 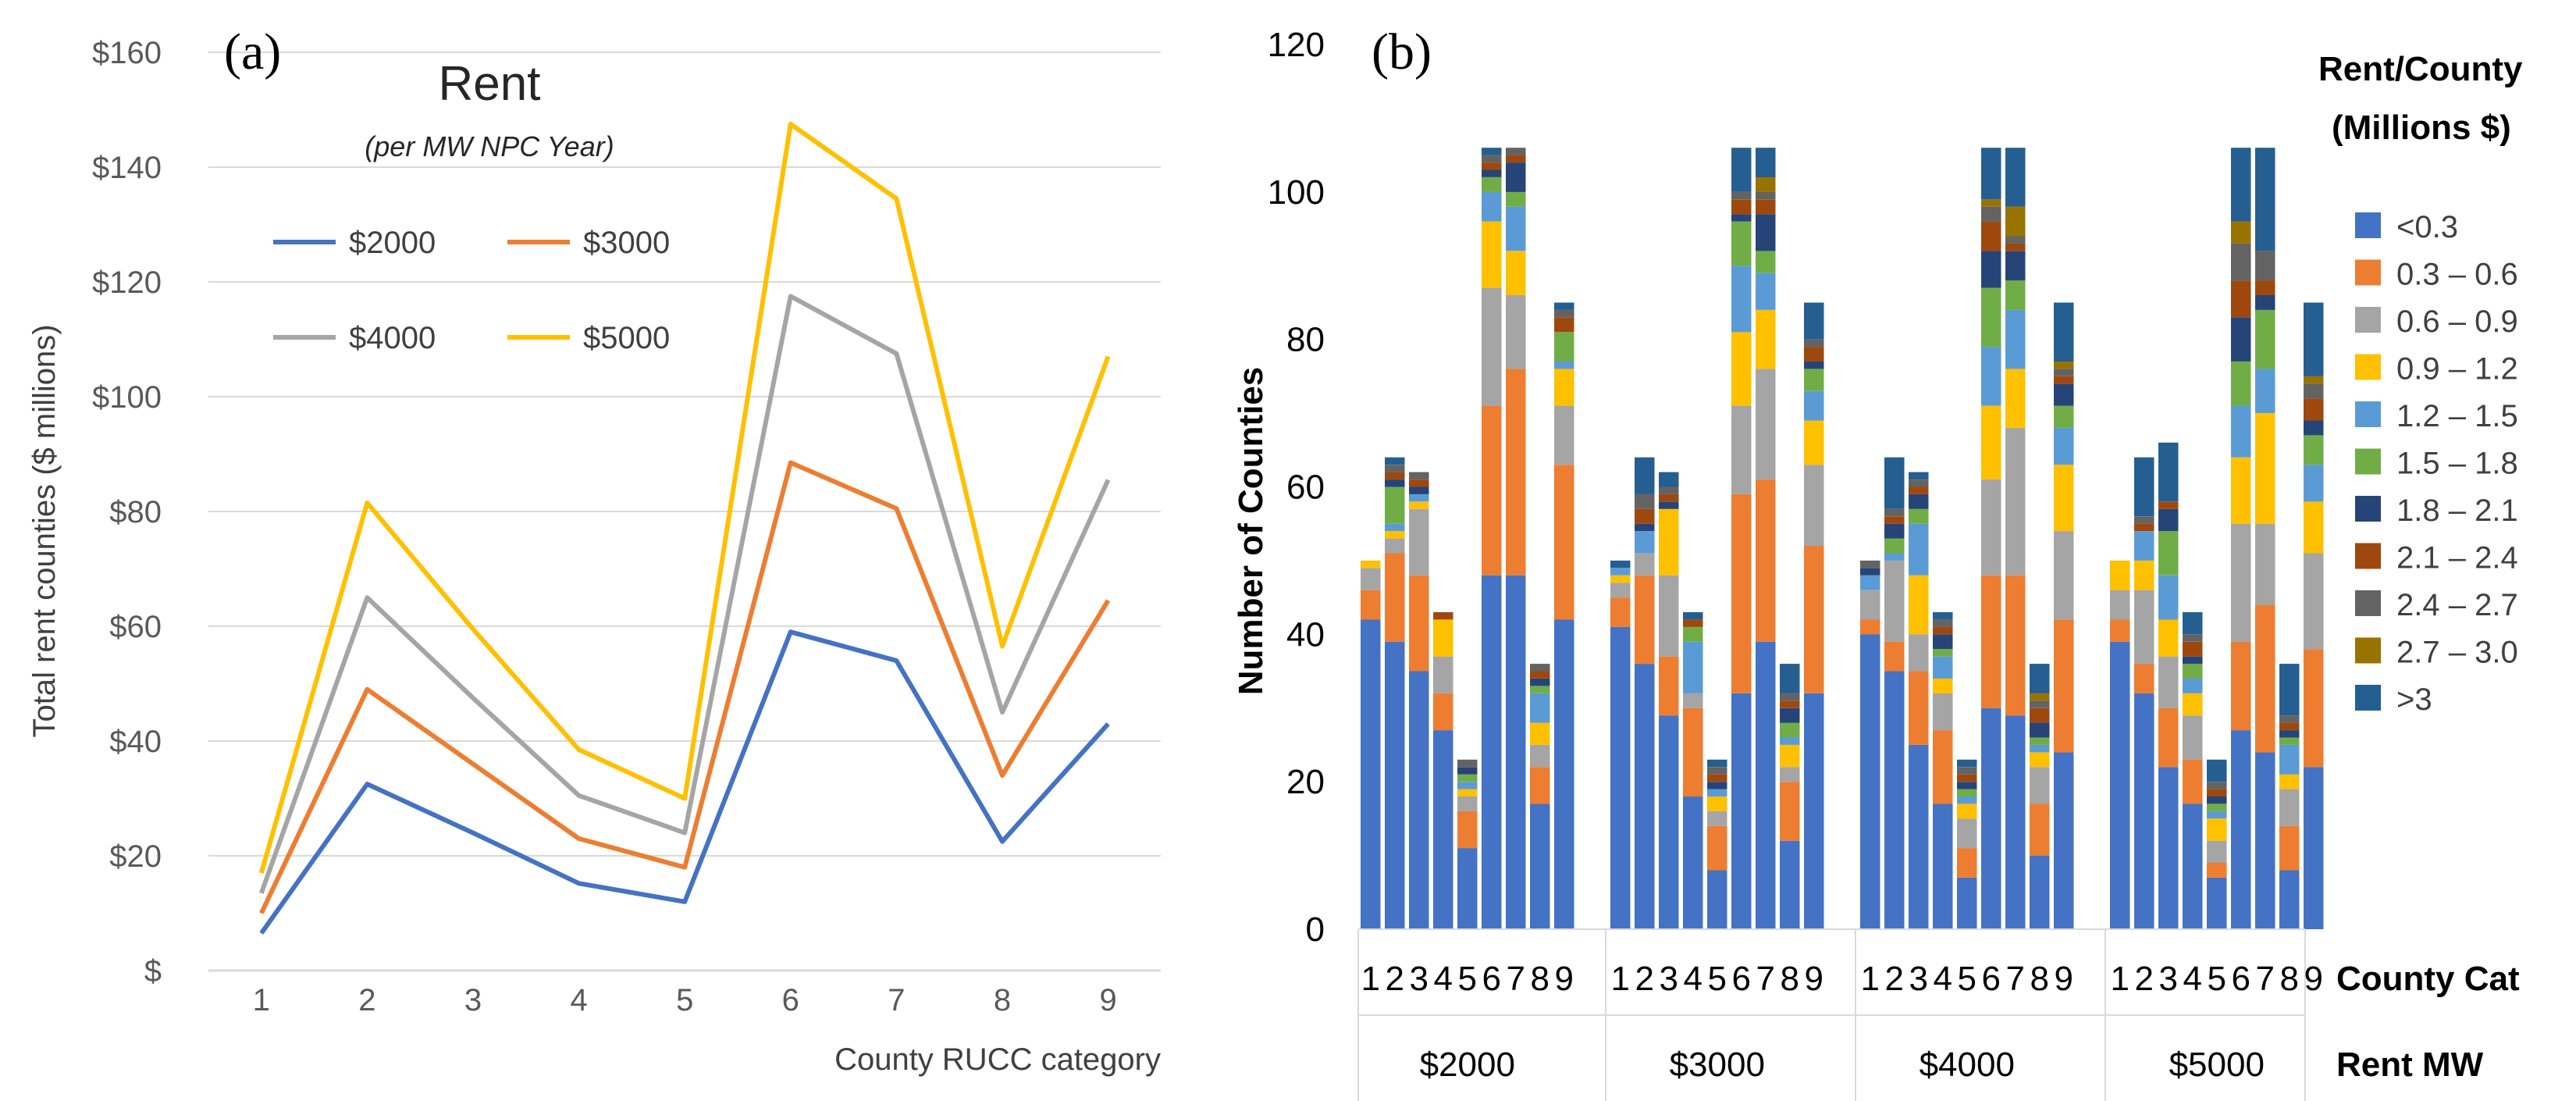 I want to click on y-tick-label: 40, so click(x=1305, y=634).